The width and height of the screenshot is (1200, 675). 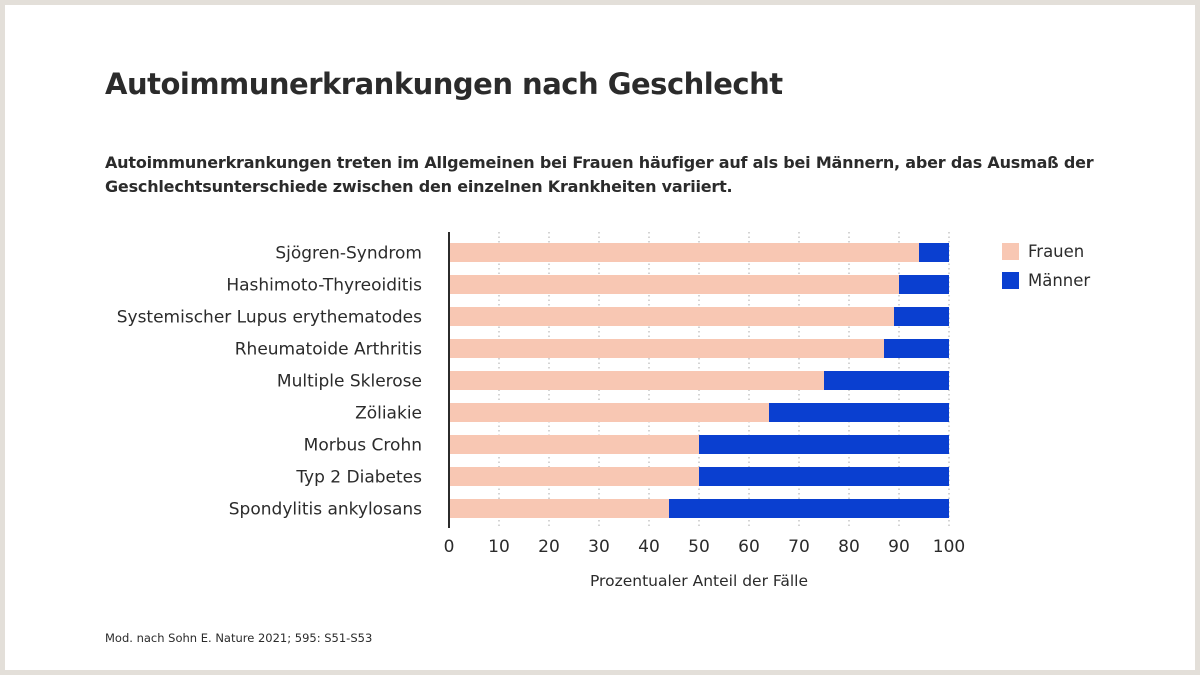 I want to click on x-tick-label-90: 90, so click(x=899, y=547).